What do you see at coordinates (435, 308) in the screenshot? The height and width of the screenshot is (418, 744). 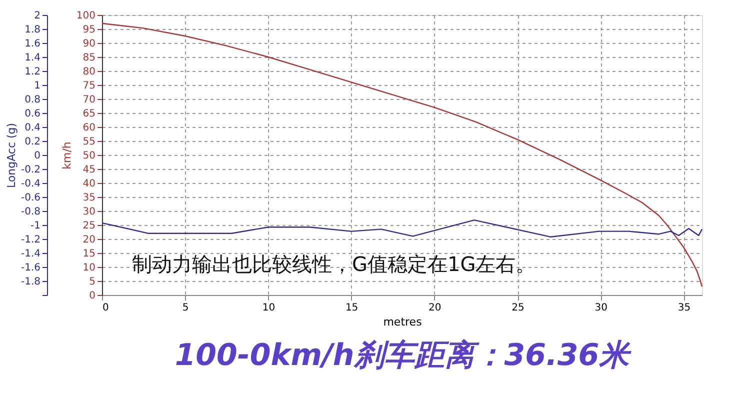 I see `x-tick-label: 20` at bounding box center [435, 308].